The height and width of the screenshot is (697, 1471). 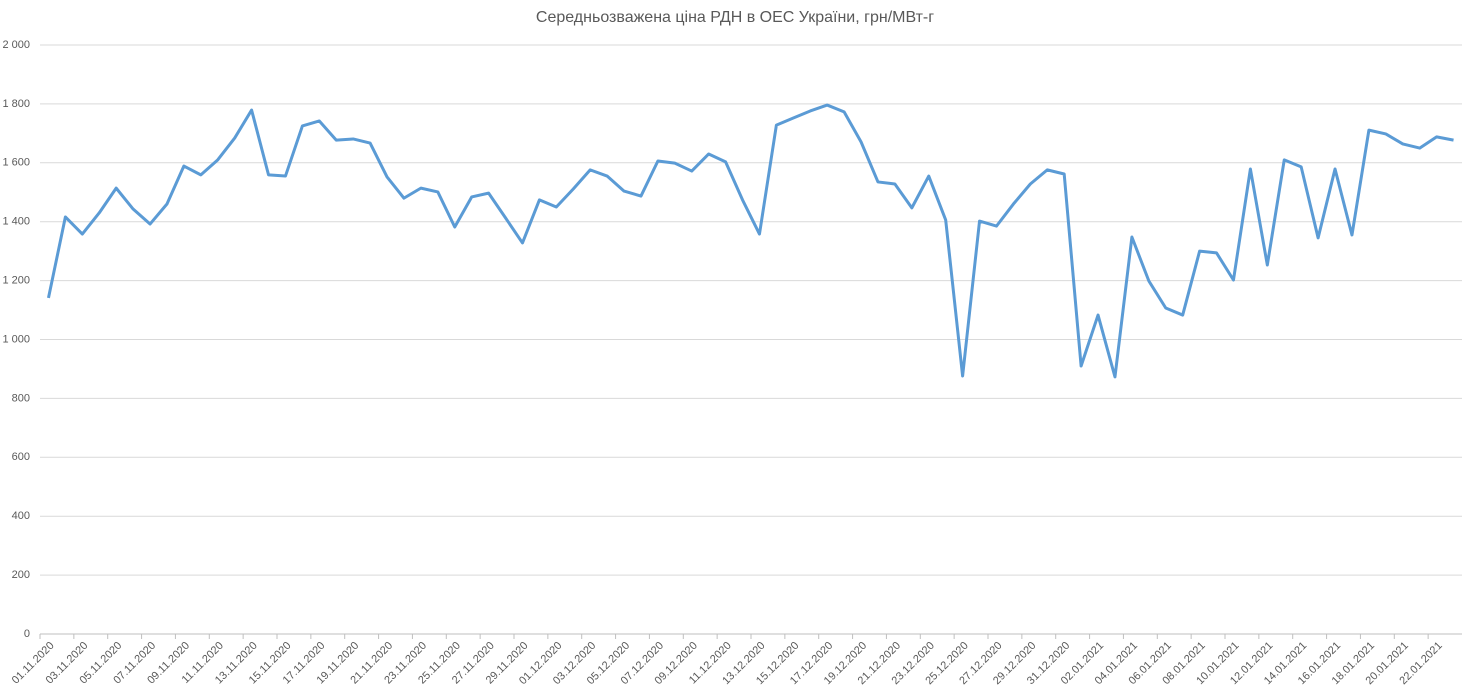 I want to click on y-tick-label: 200, so click(x=21, y=575).